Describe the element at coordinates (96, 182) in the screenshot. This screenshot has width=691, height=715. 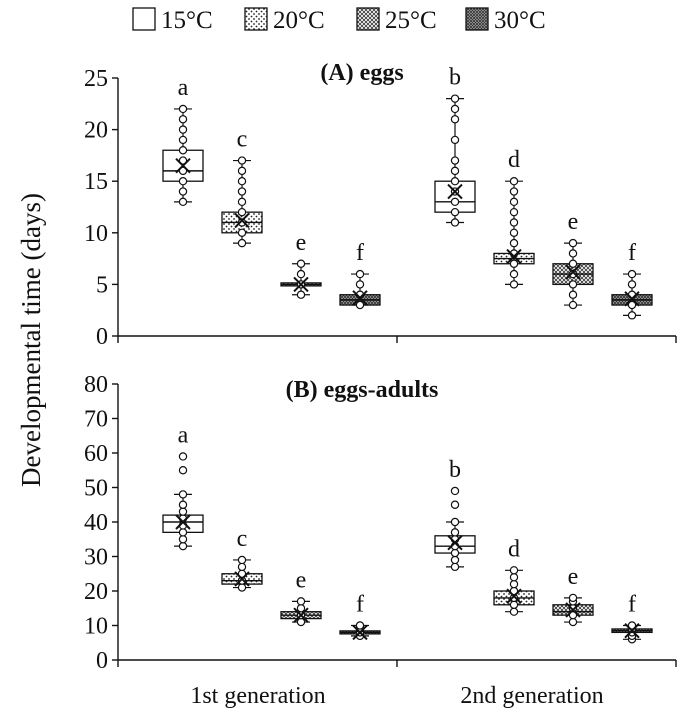
I see `y-tick-label: 15` at that location.